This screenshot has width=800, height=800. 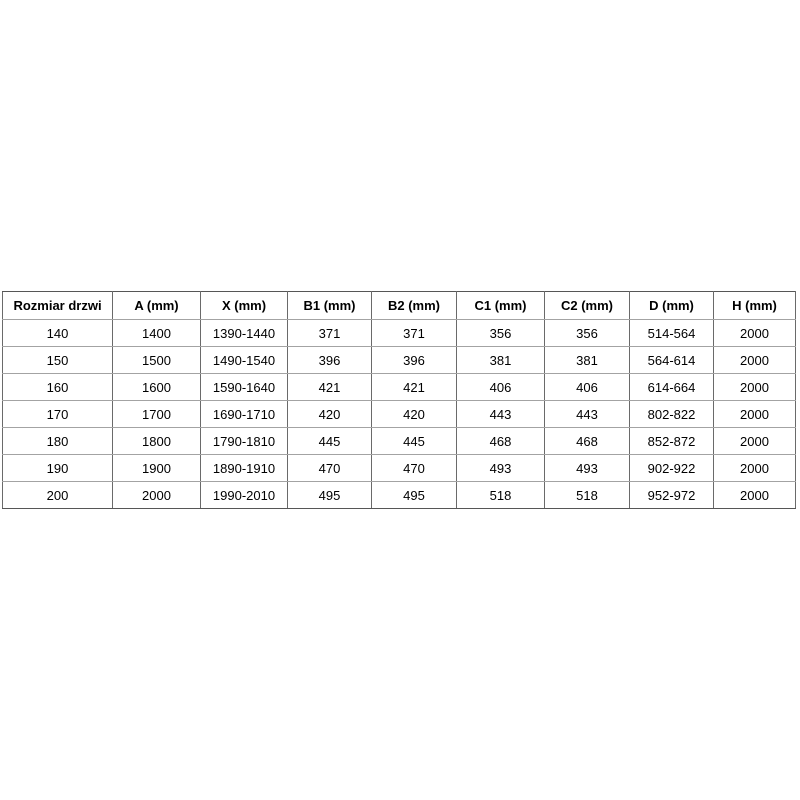 What do you see at coordinates (57, 441) in the screenshot?
I see `table-cell: 180` at bounding box center [57, 441].